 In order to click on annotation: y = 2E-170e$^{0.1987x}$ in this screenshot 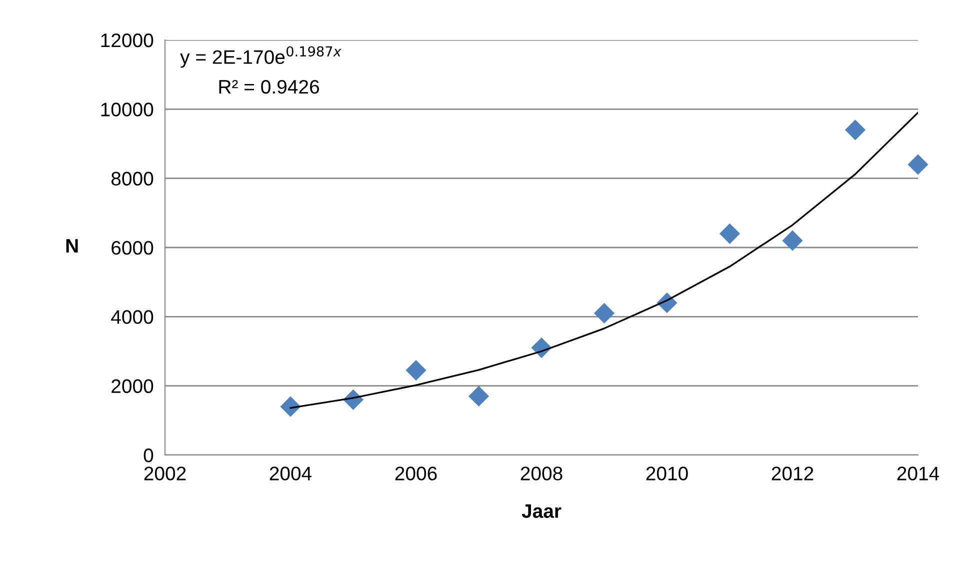, I will do `click(261, 57)`.